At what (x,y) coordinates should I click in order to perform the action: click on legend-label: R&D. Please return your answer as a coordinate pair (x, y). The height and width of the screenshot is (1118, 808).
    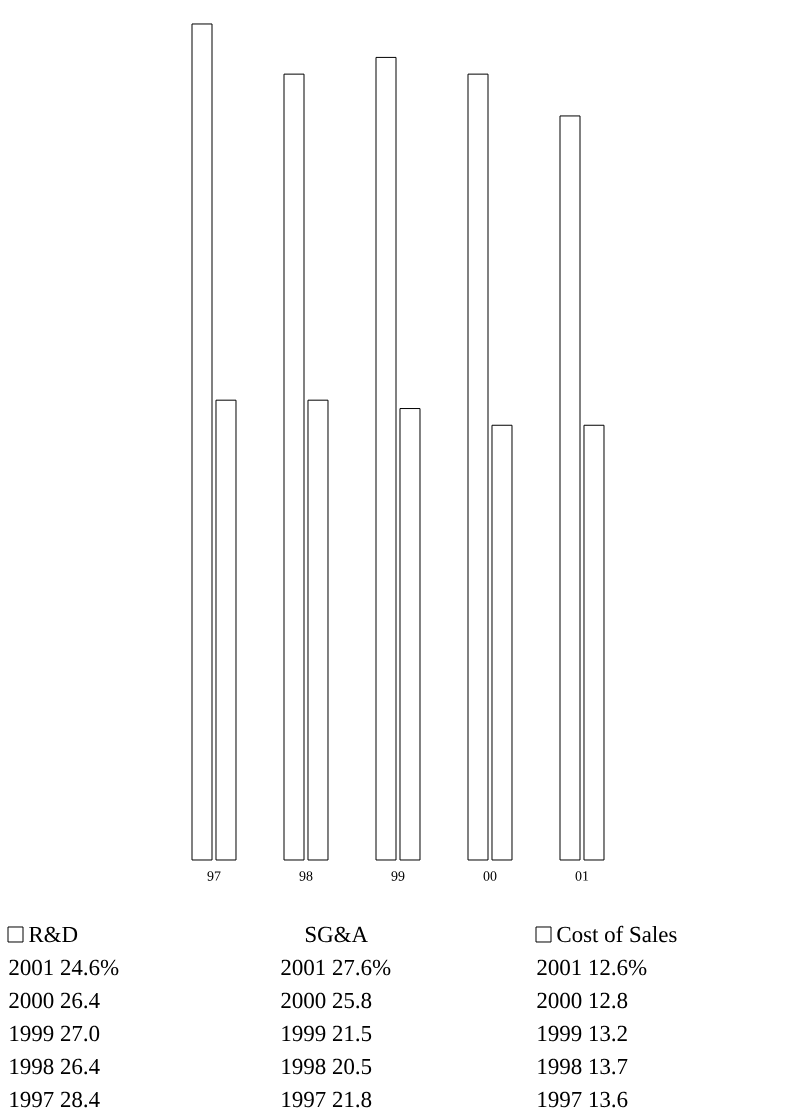
    Looking at the image, I should click on (53, 934).